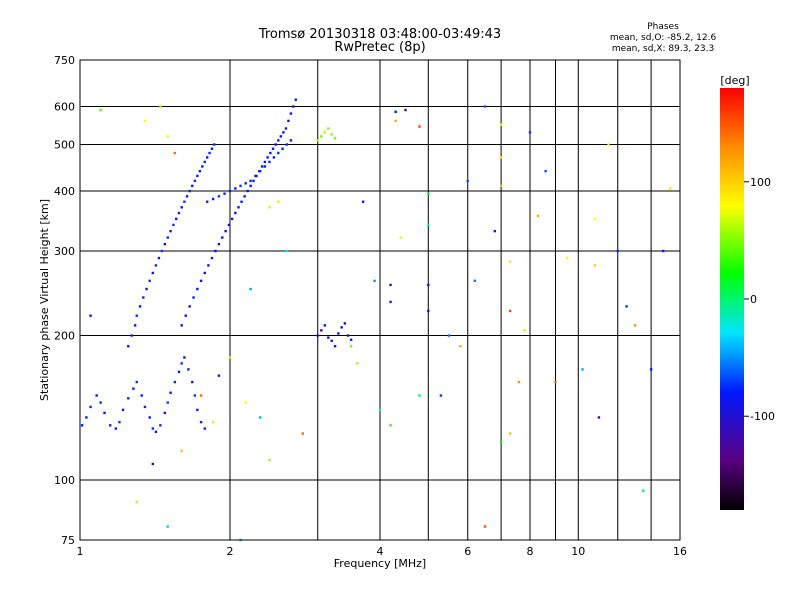 This screenshot has height=600, width=800. Describe the element at coordinates (64, 145) in the screenshot. I see `y-tick-label: 500` at that location.